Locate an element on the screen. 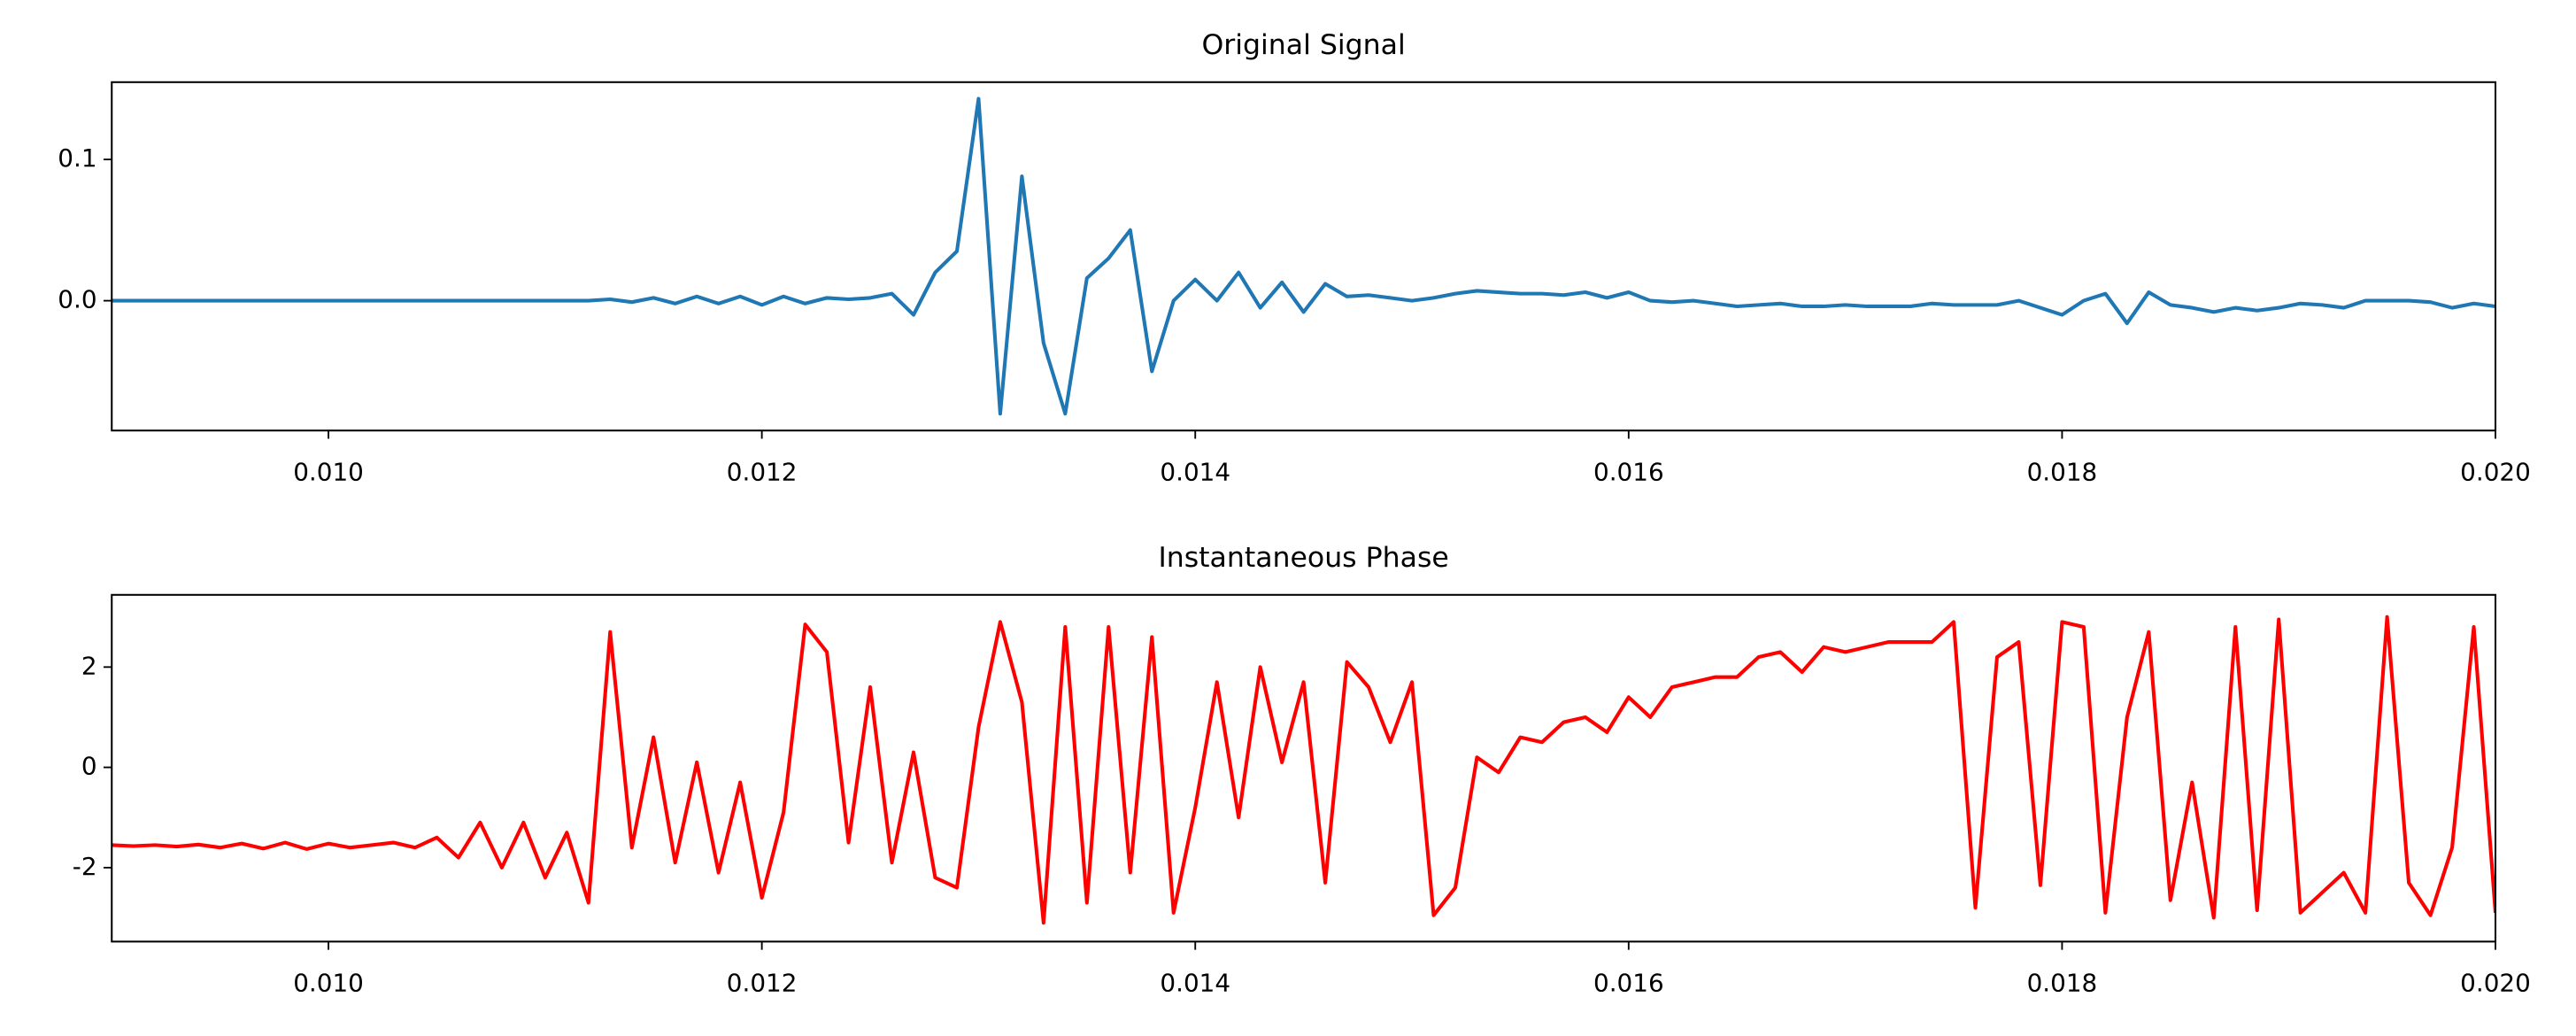 The image size is (2576, 1036). y-tick-label: 0.1 is located at coordinates (77, 158).